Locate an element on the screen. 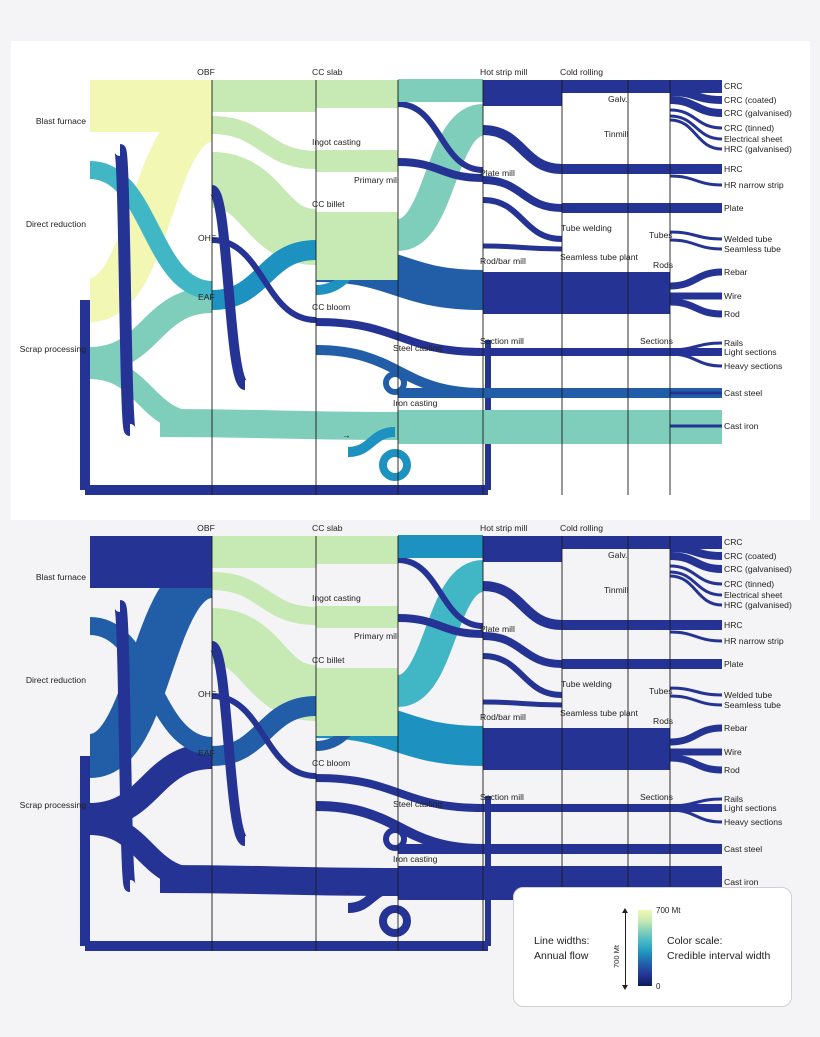 The width and height of the screenshot is (820, 1037). node-hsm is located at coordinates (522, 93).